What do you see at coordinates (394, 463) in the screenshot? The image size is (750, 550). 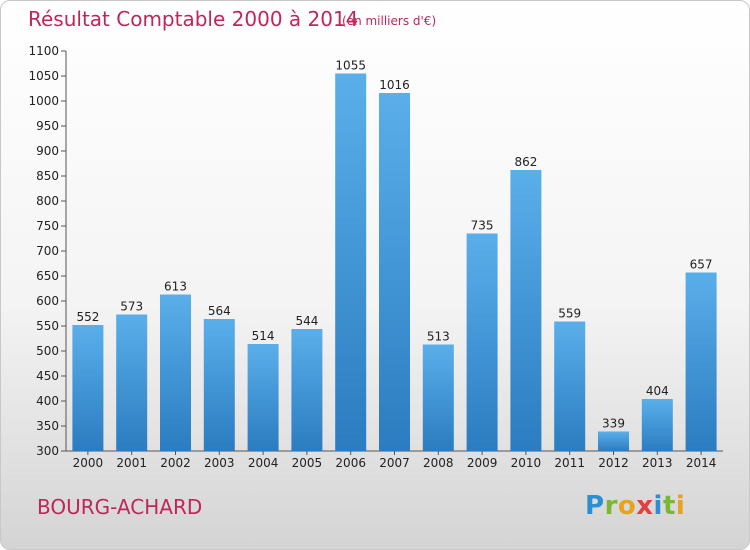 I see `x-tick-label: 2007` at bounding box center [394, 463].